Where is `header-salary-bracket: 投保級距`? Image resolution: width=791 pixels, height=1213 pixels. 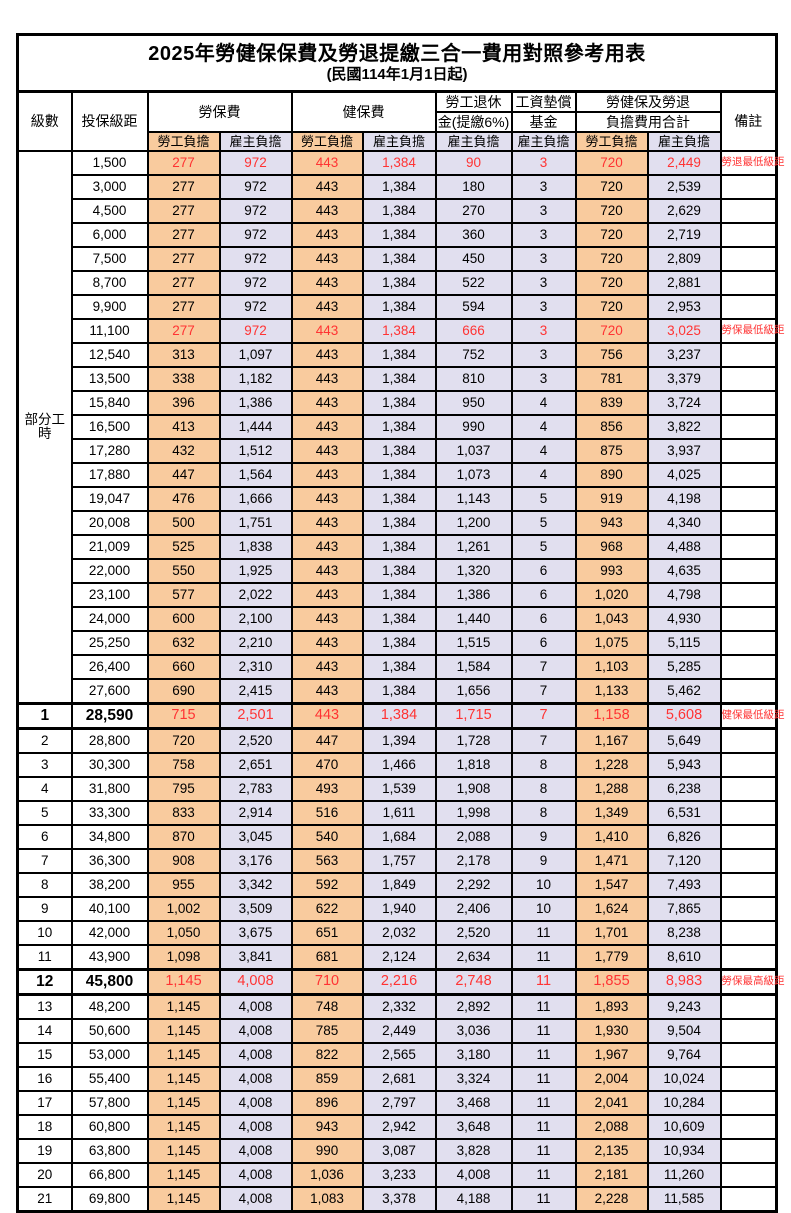 header-salary-bracket: 投保級距 is located at coordinates (109, 121).